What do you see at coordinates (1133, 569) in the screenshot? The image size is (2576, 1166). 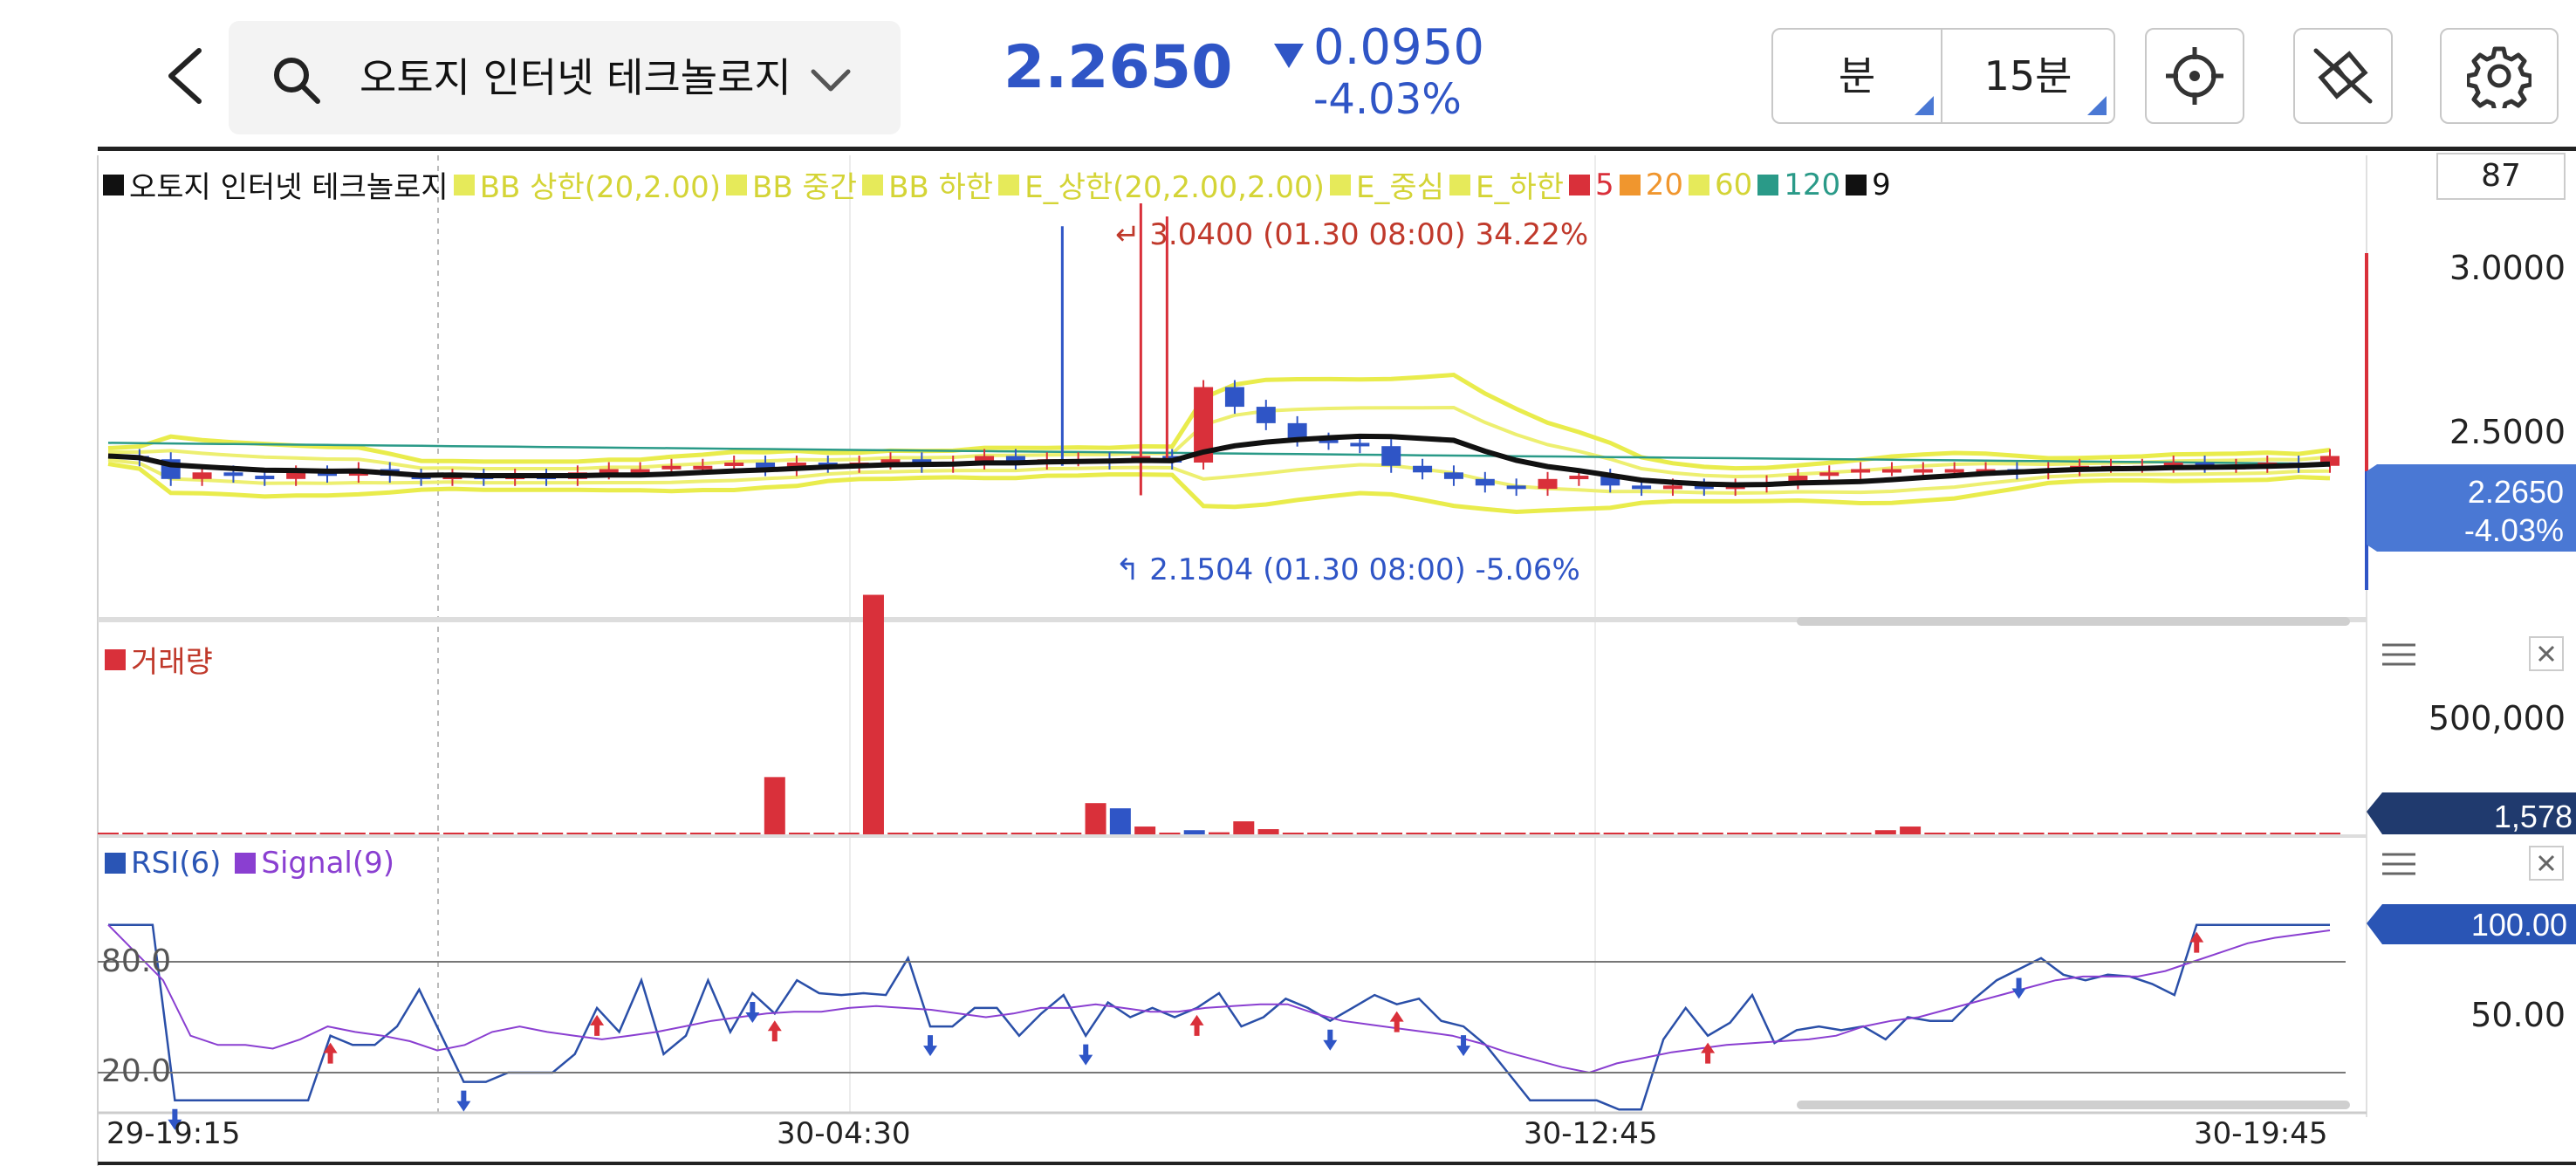 I see `low-arrow-icon: ↰` at bounding box center [1133, 569].